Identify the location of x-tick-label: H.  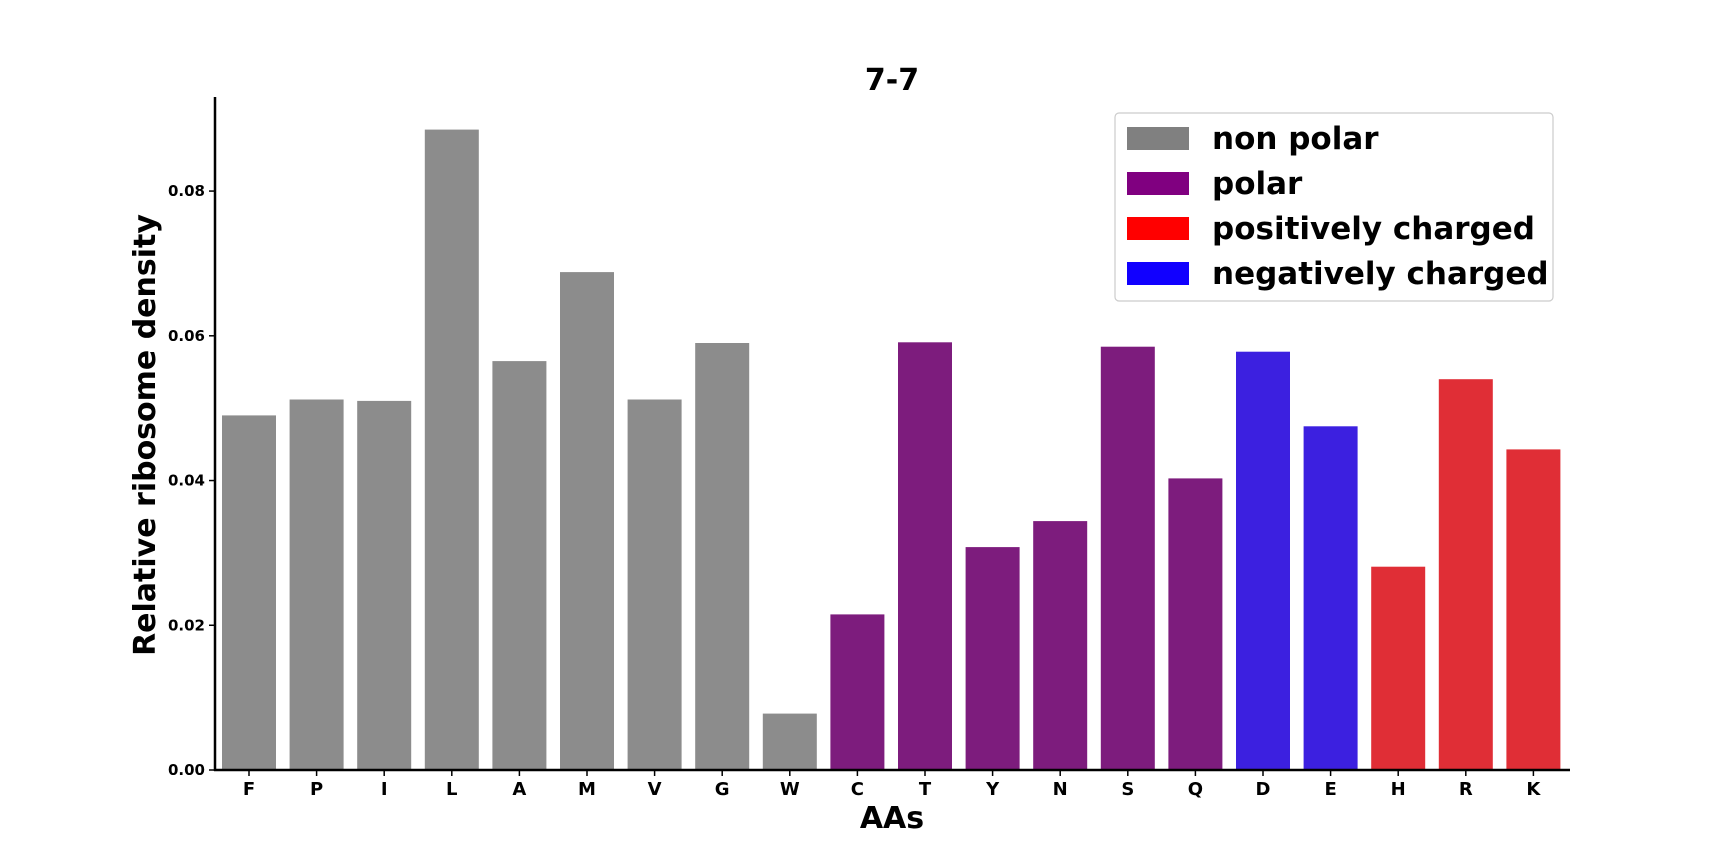
(1398, 789).